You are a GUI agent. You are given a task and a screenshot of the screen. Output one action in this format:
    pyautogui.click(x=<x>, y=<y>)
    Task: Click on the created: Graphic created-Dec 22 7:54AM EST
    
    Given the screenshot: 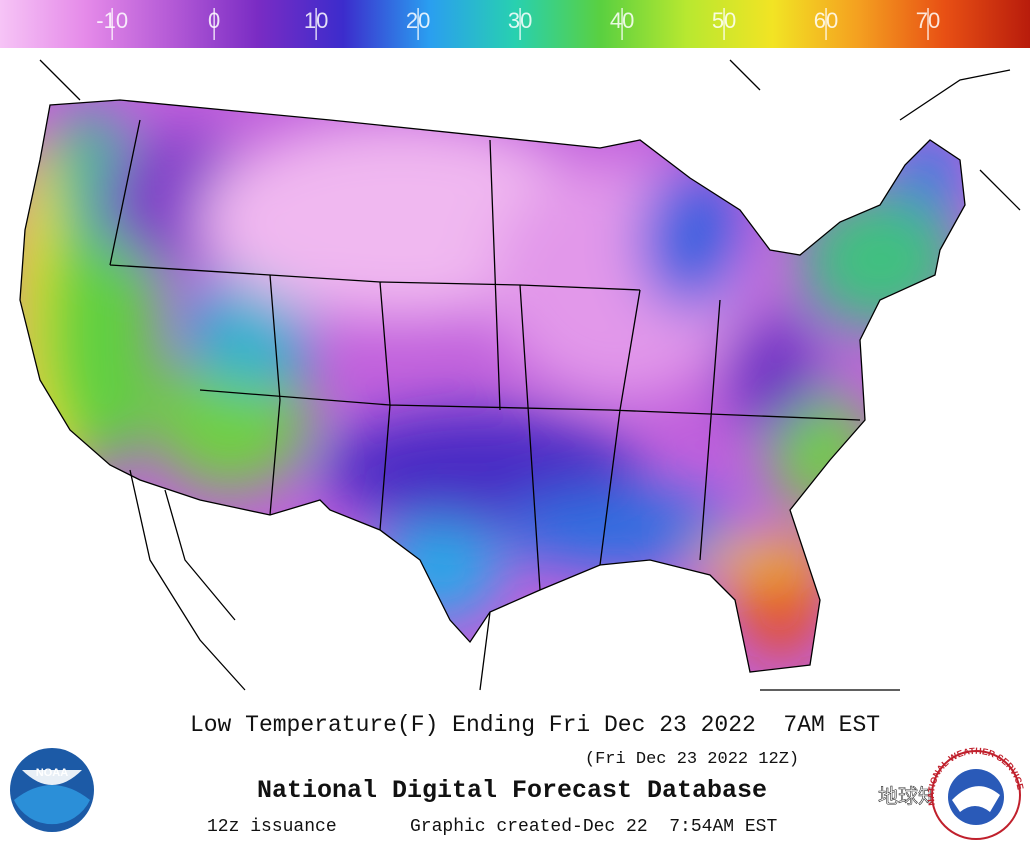 What is the action you would take?
    pyautogui.click(x=593, y=827)
    